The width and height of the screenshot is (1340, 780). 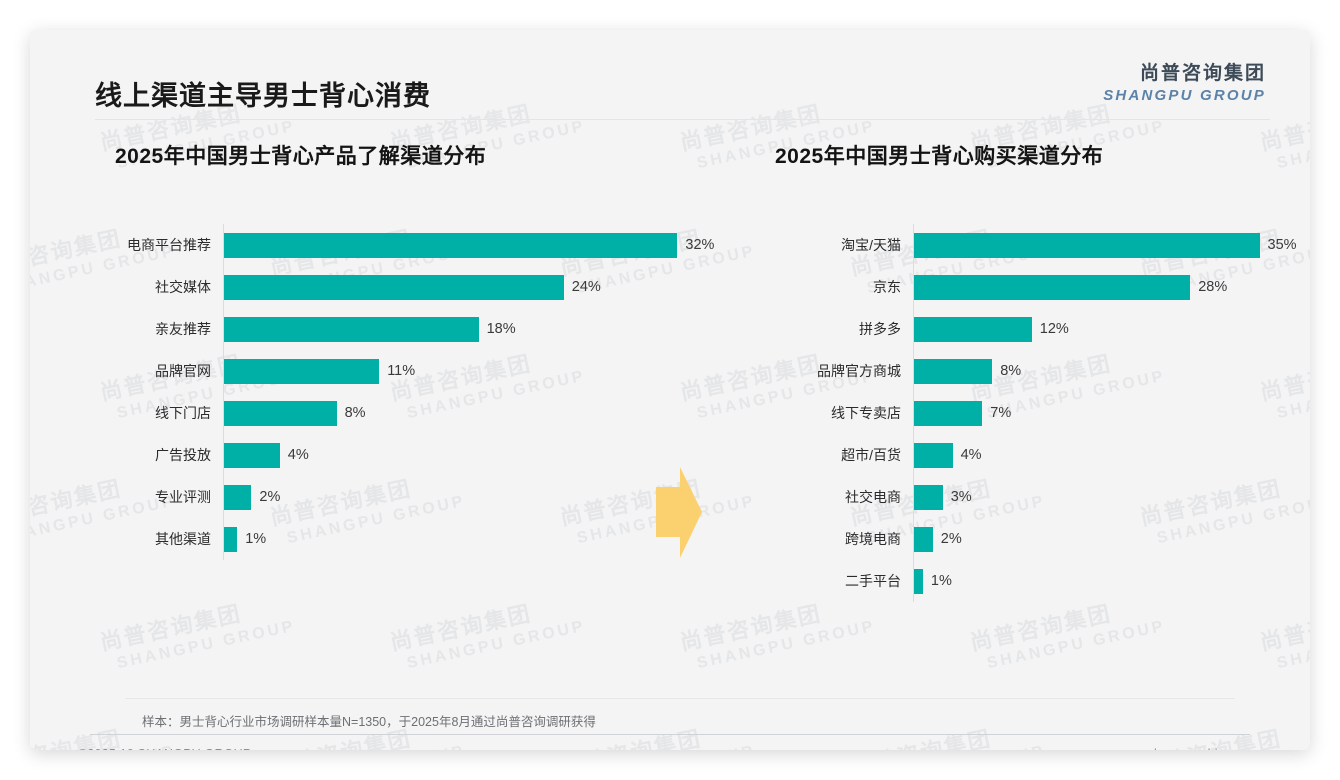 What do you see at coordinates (183, 539) in the screenshot?
I see `bar-category-label: 其他渠道` at bounding box center [183, 539].